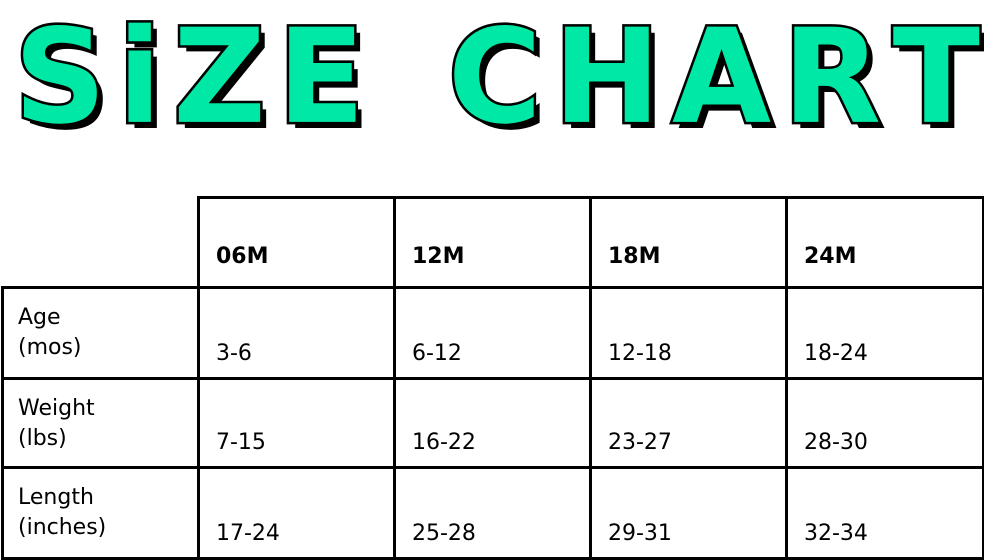 This screenshot has width=984, height=560. Describe the element at coordinates (139, 77) in the screenshot. I see `title-letter: i` at that location.